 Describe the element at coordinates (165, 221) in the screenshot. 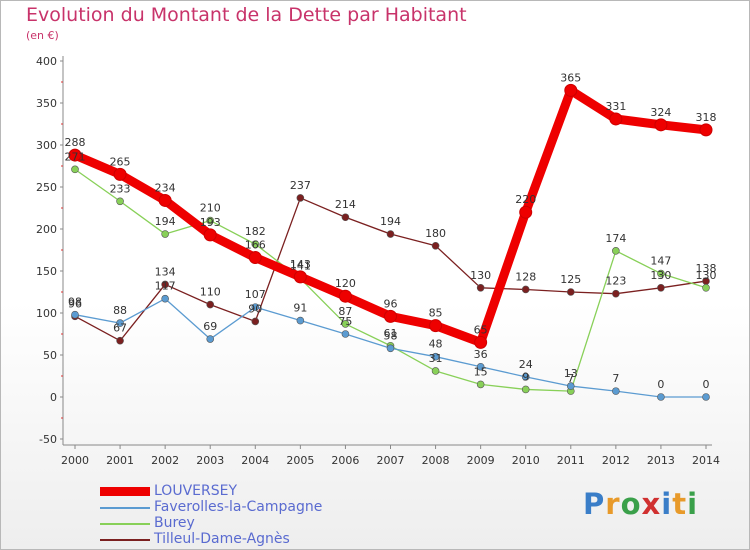

I see `data-label-burey: 194` at that location.